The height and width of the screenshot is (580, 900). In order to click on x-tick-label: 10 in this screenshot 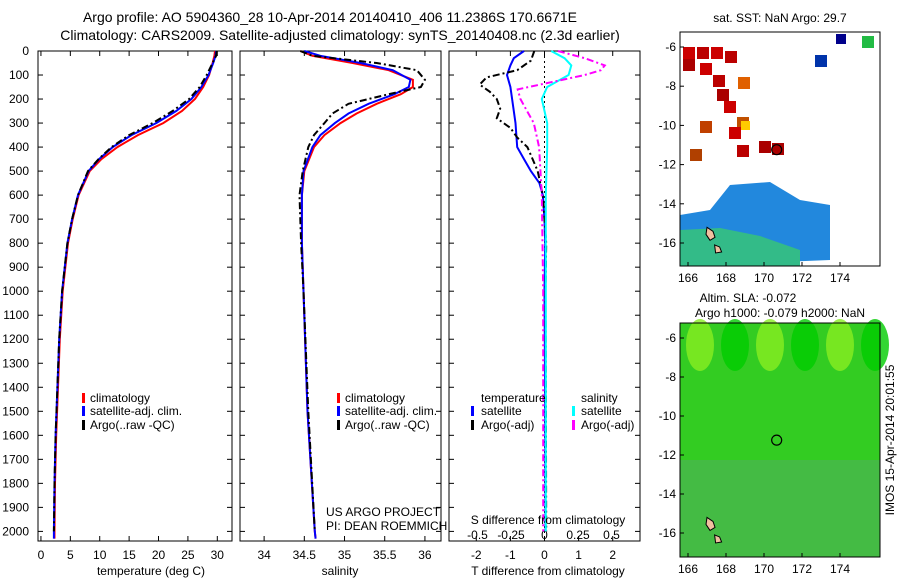, I will do `click(100, 555)`.